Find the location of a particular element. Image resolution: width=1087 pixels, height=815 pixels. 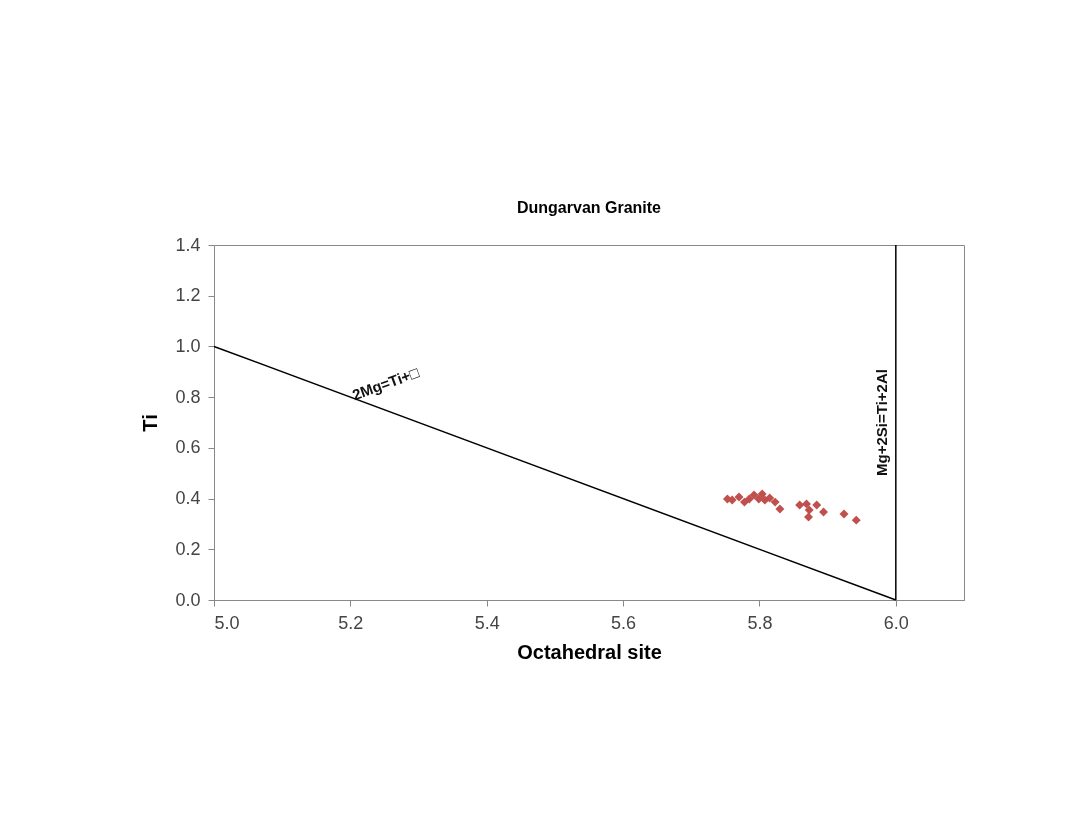

chart-title: Dungarvan Granite is located at coordinates (589, 207).